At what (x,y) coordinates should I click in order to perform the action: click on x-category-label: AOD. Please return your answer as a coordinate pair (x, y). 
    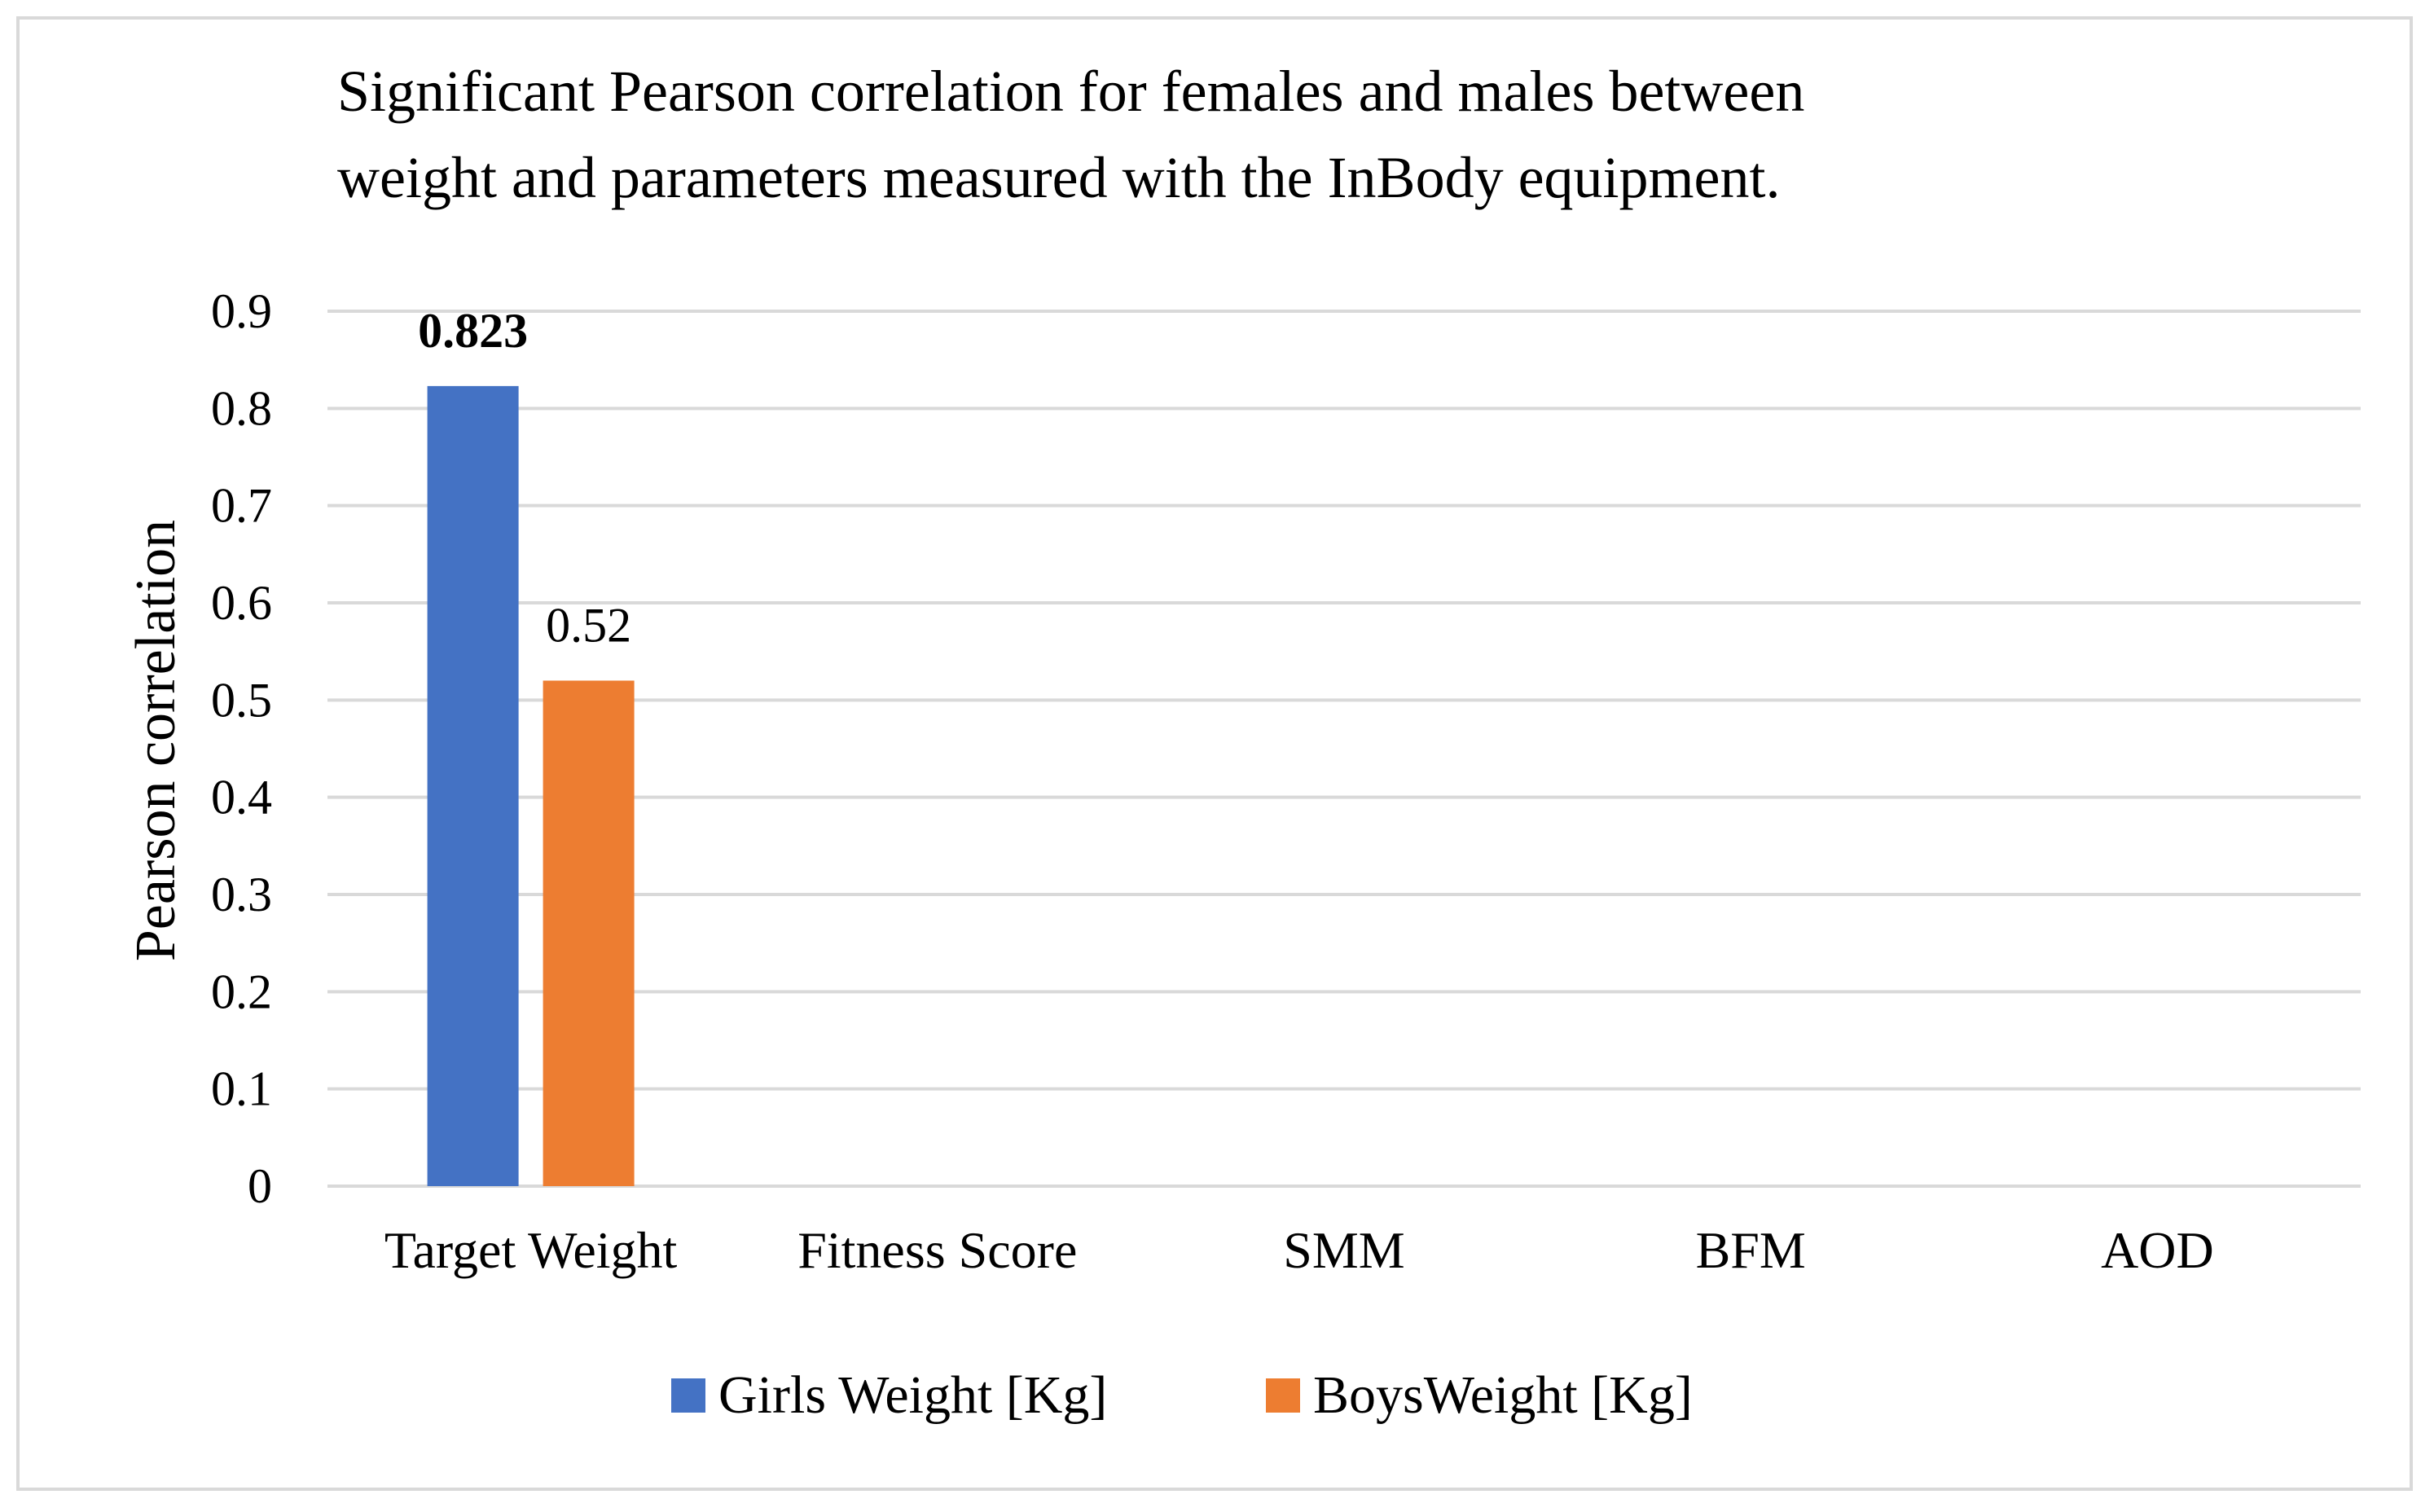
    Looking at the image, I should click on (2157, 1250).